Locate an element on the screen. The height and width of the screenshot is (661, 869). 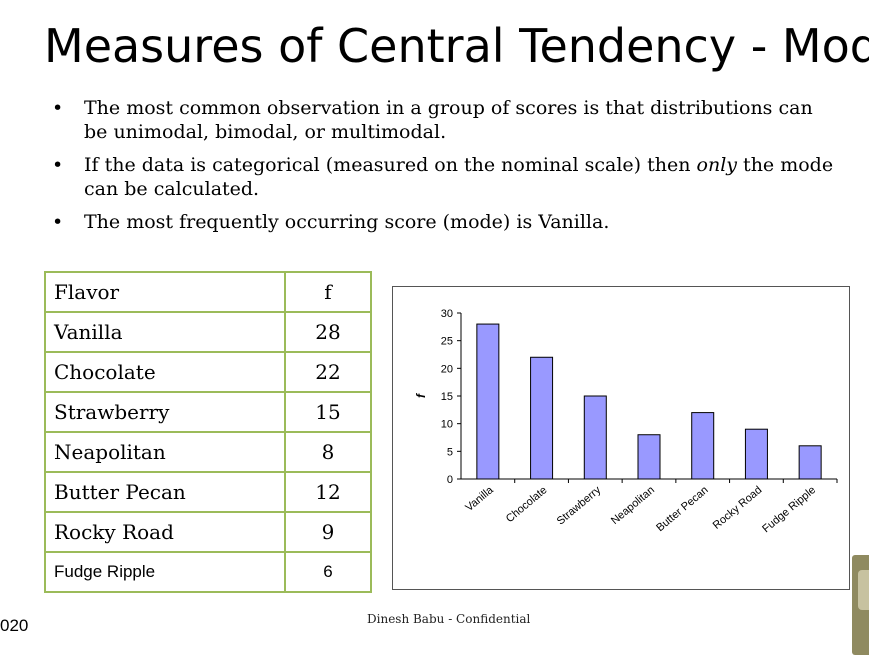
table-cell-flavor: Neapolitan is located at coordinates (165, 452).